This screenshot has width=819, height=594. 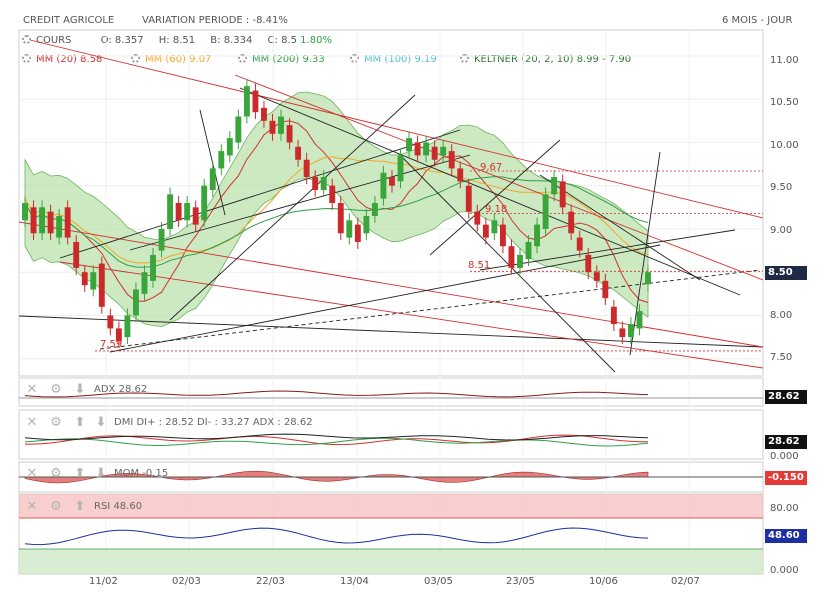 What do you see at coordinates (784, 456) in the screenshot?
I see `dmi-axis-bottom: 0.000` at bounding box center [784, 456].